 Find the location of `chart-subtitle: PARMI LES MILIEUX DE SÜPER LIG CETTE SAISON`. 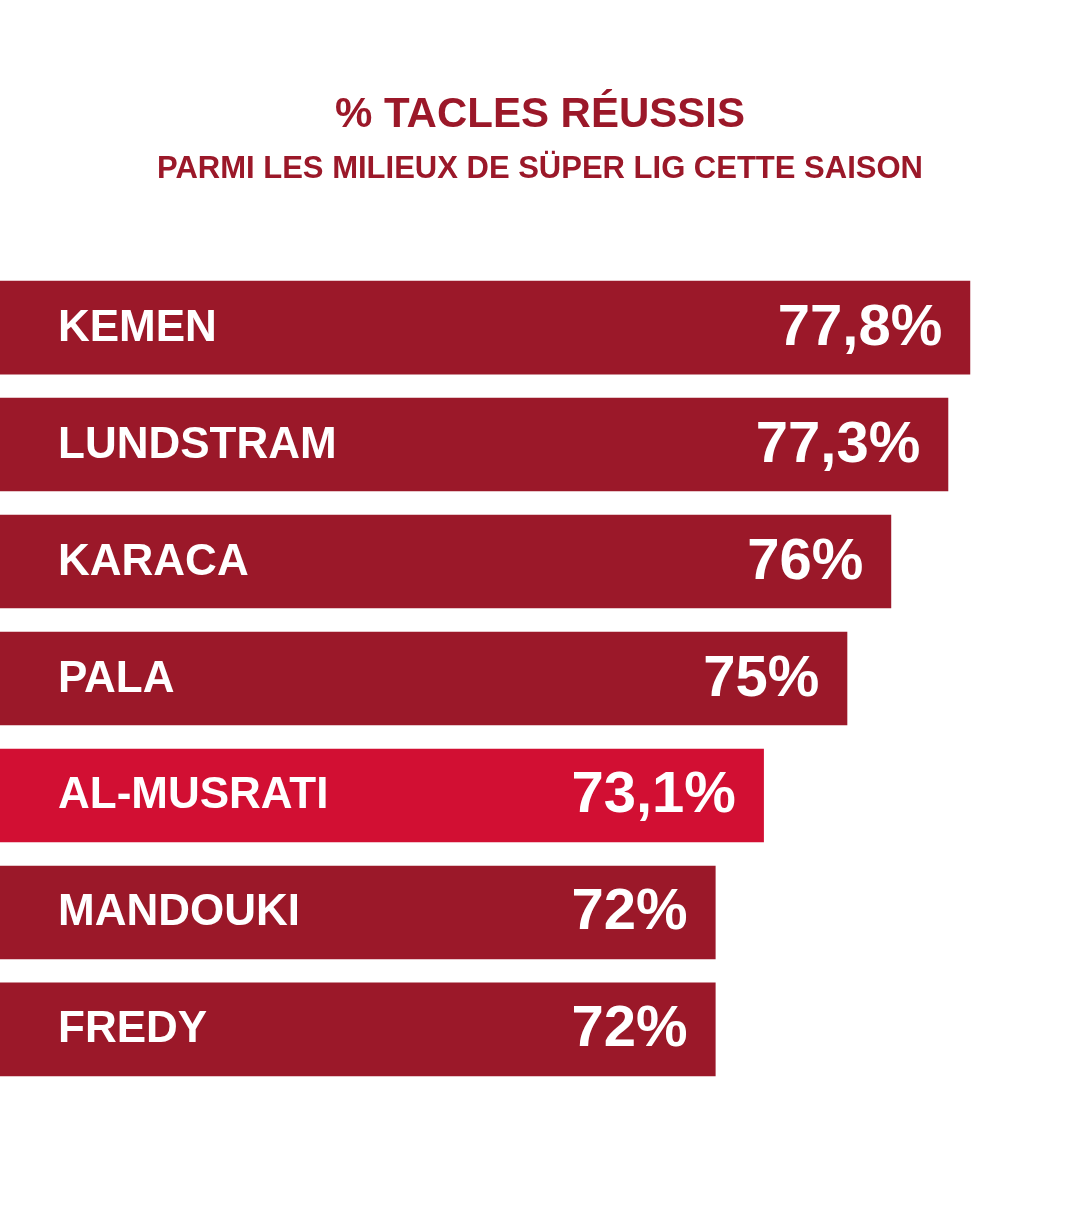

chart-subtitle: PARMI LES MILIEUX DE SÜPER LIG CETTE SAISON is located at coordinates (540, 167).